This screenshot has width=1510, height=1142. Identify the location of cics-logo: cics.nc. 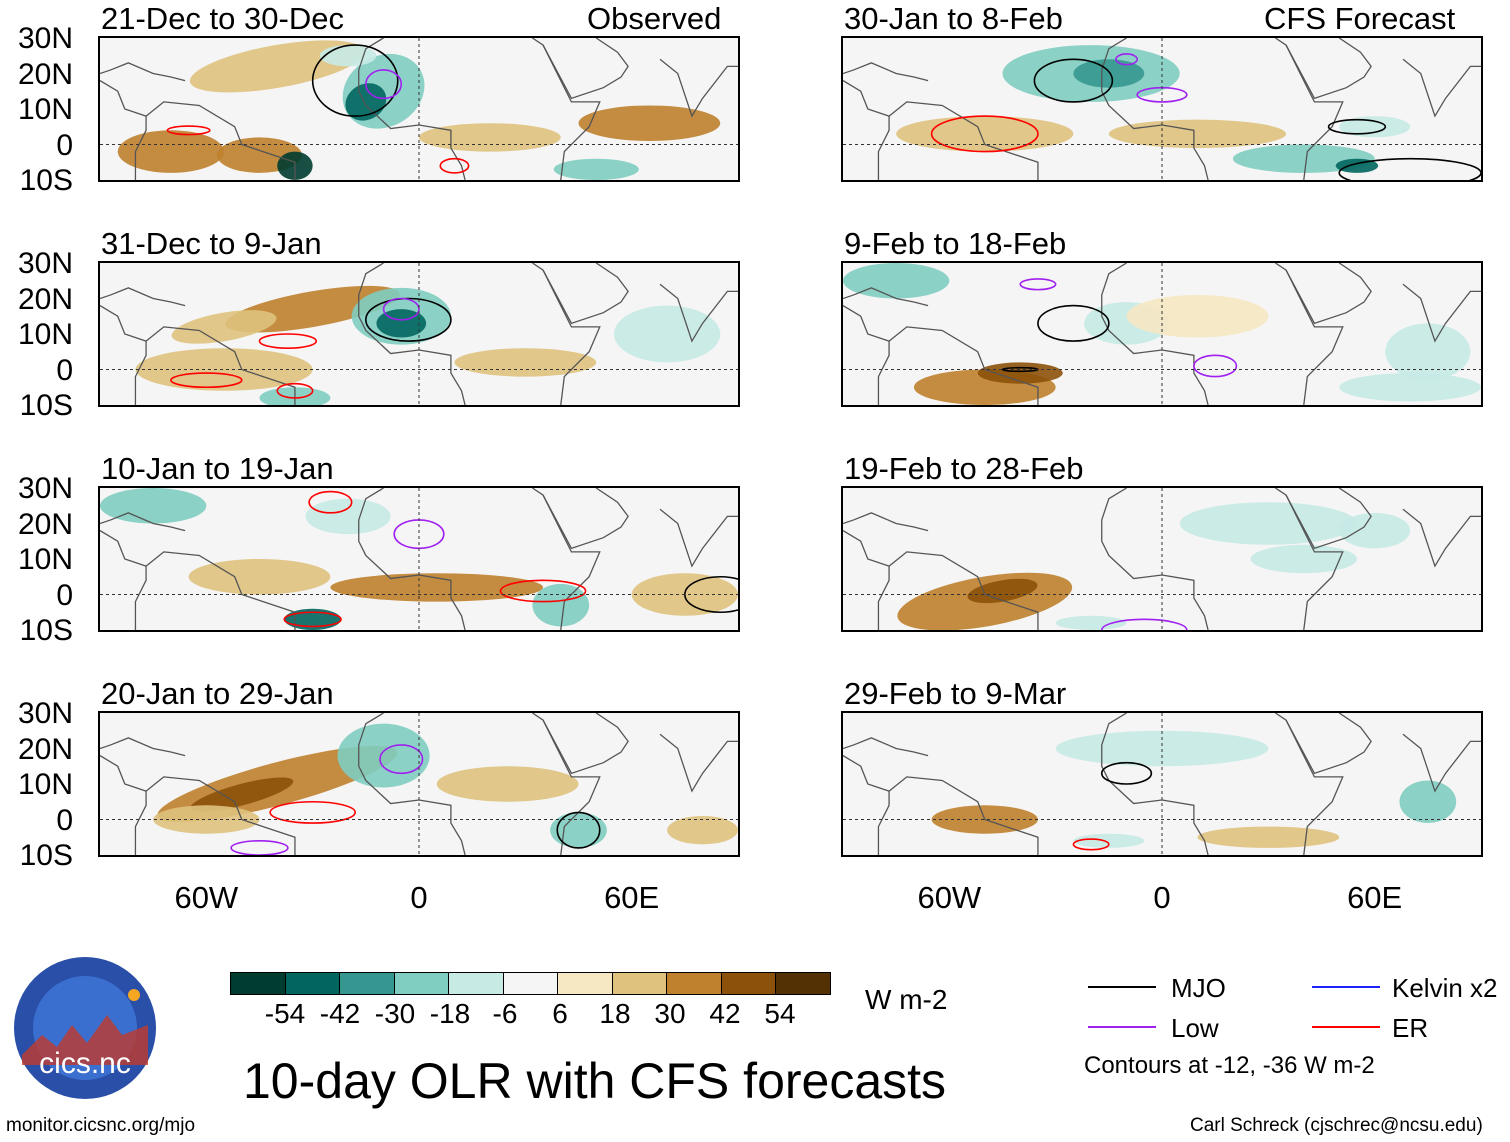
(85, 1028).